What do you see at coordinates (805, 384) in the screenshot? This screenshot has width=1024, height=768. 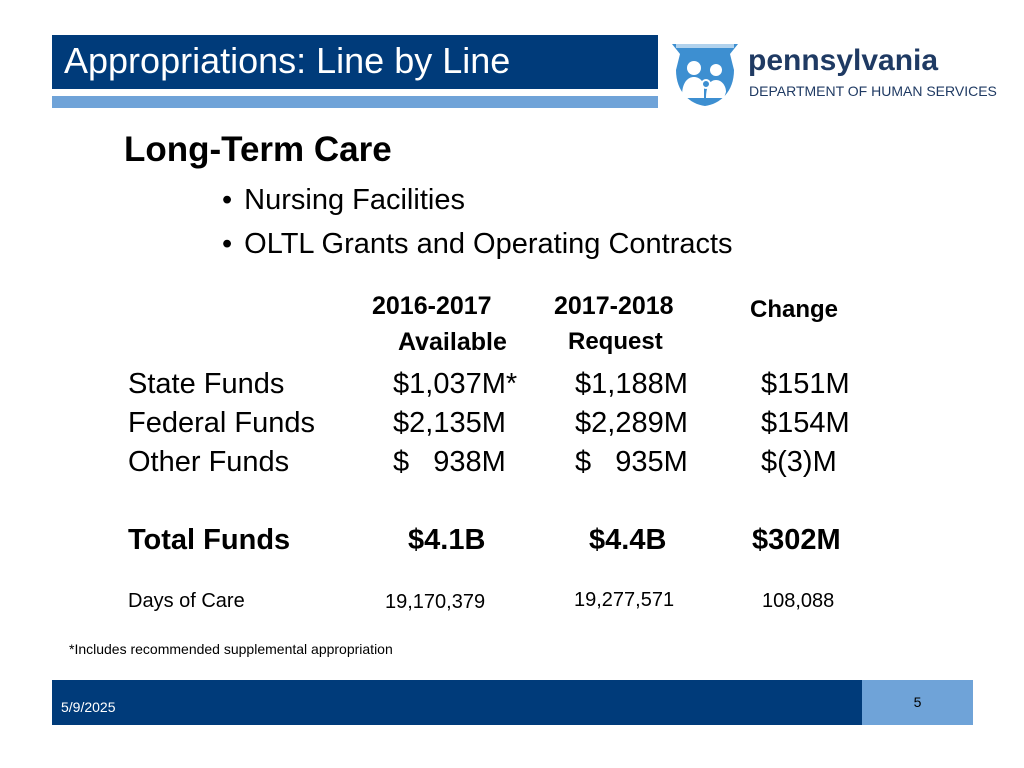 I see `cell-state-change: $151M` at bounding box center [805, 384].